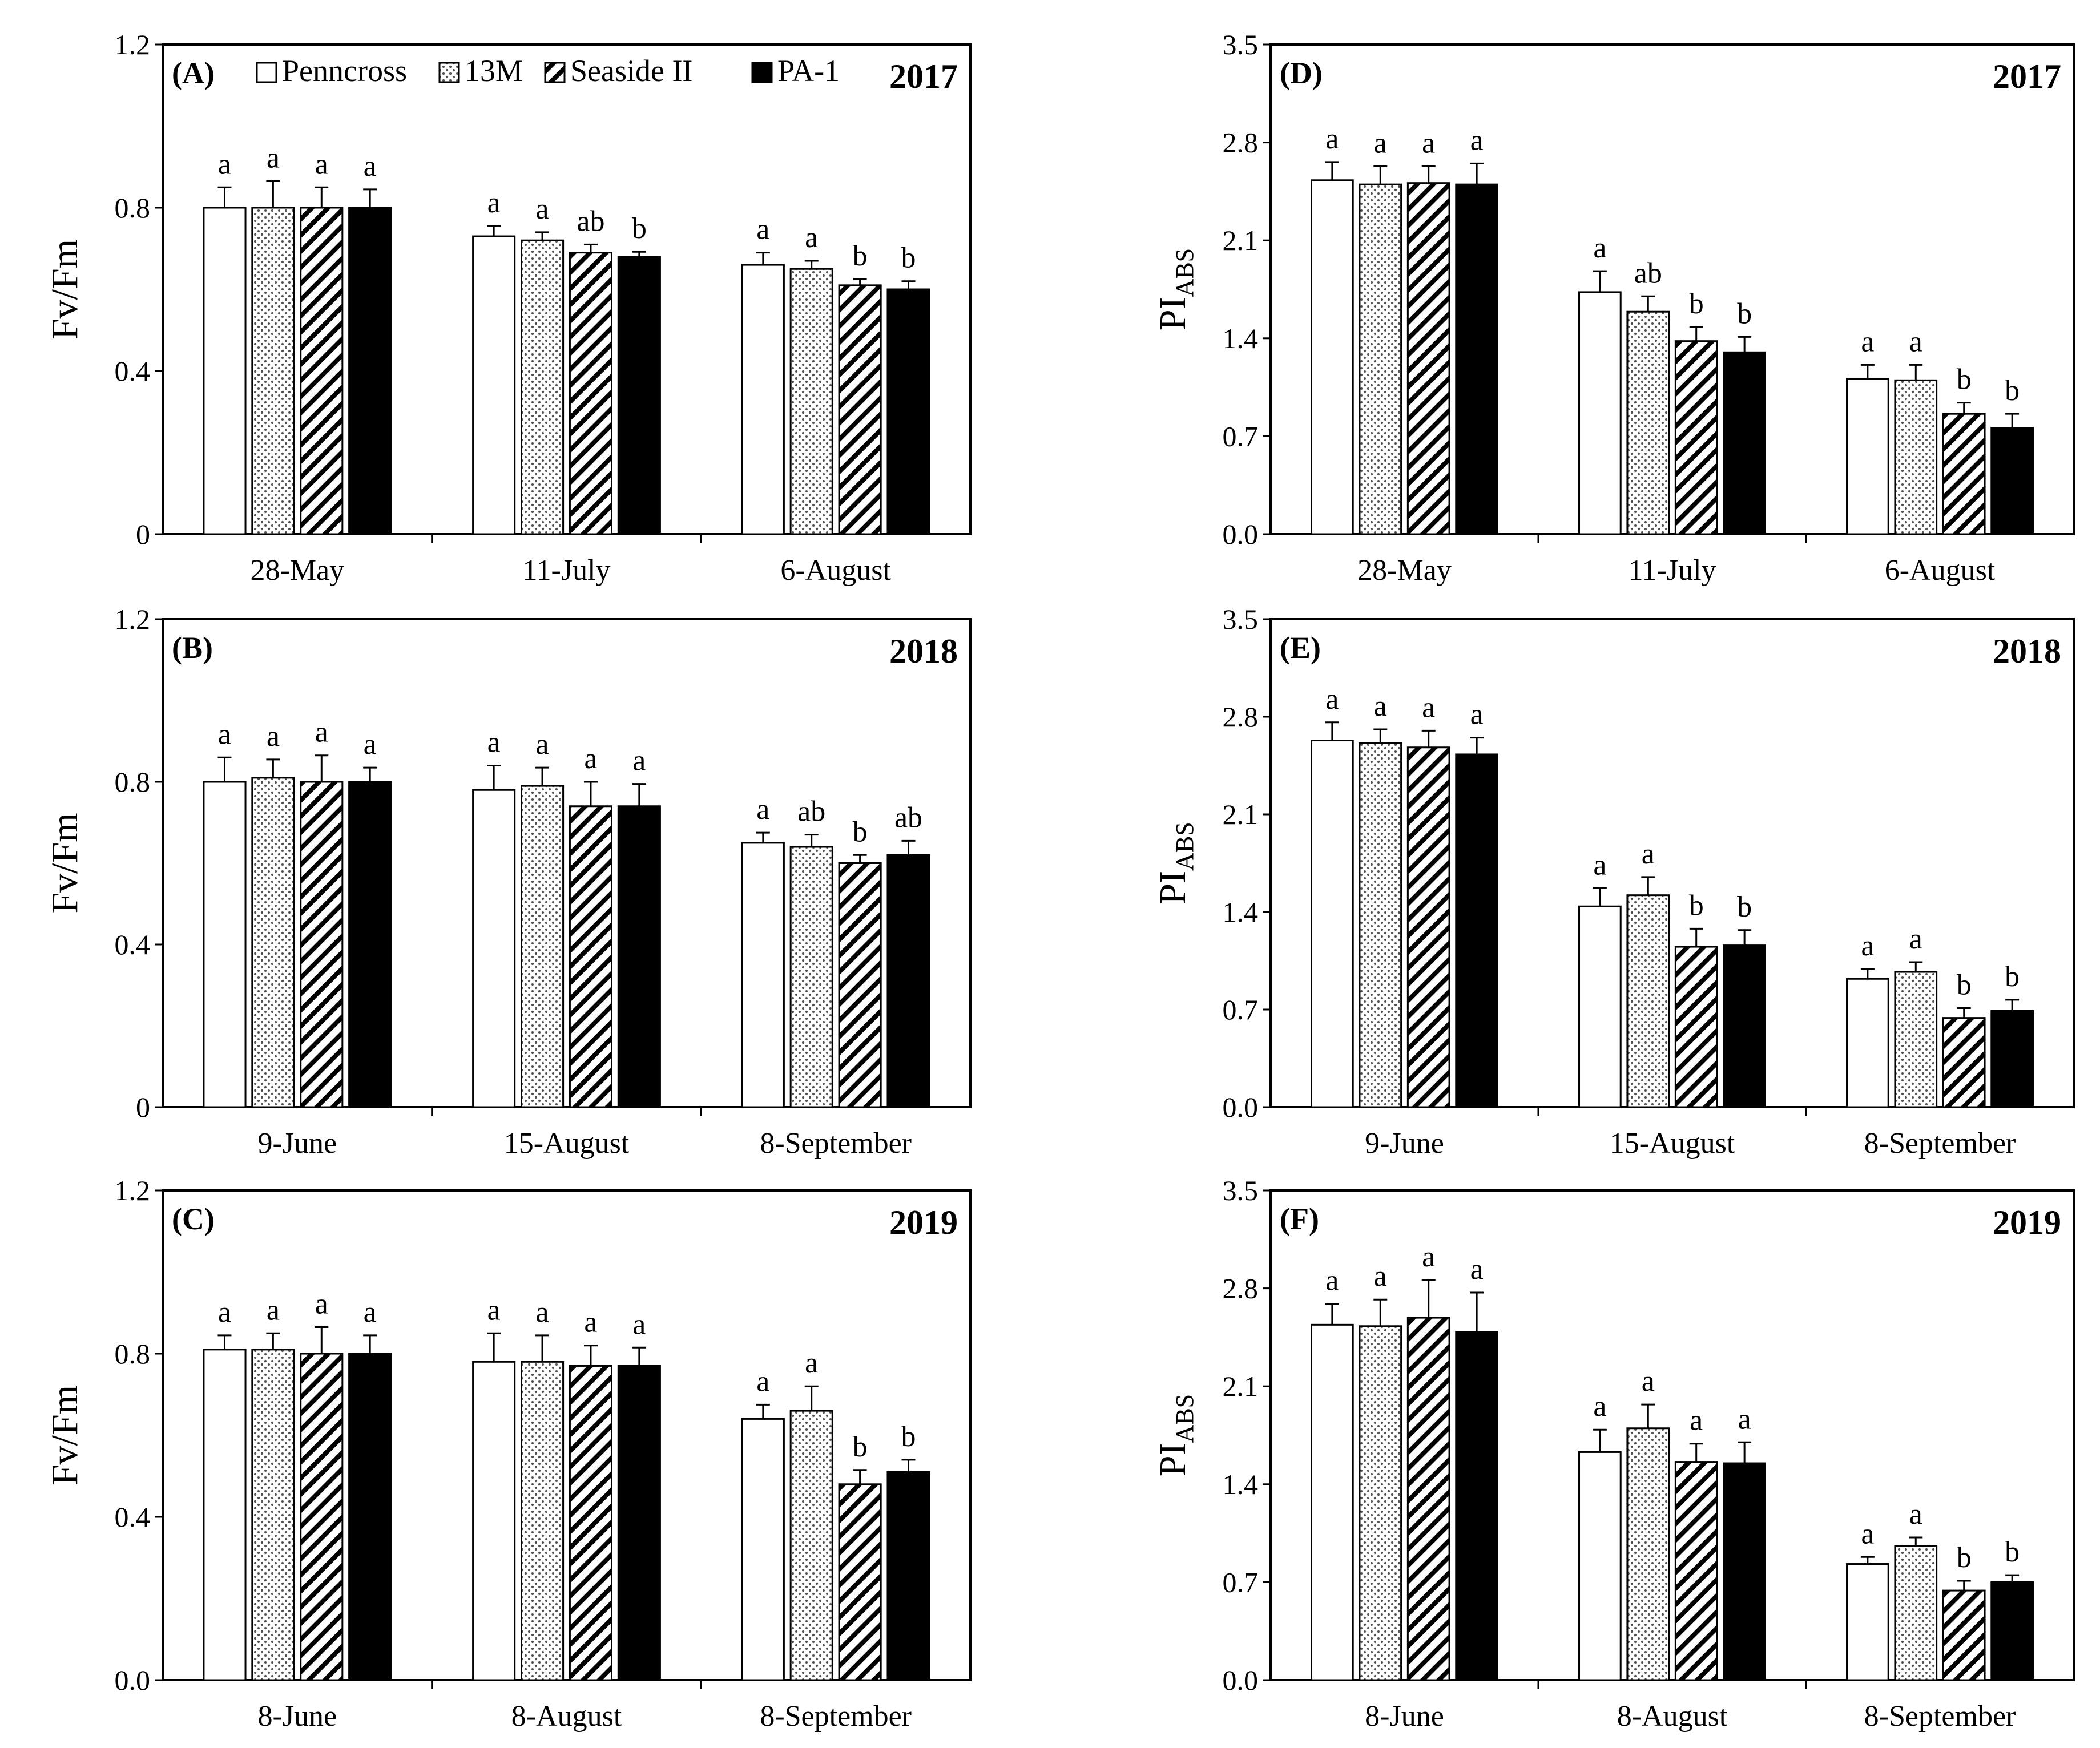 This screenshot has height=1748, width=2100. I want to click on y-tick-label: 0.7, so click(1241, 436).